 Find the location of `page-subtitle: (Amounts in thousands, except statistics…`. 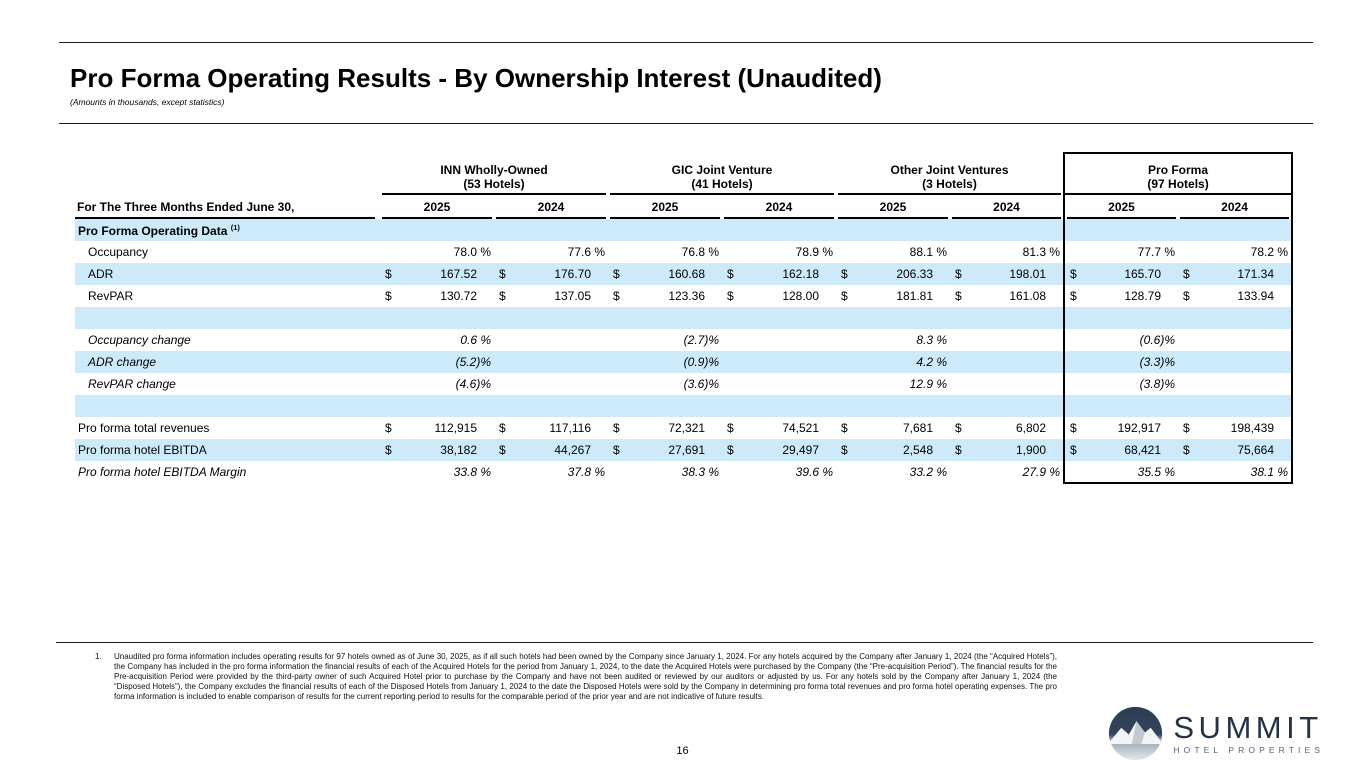

page-subtitle: (Amounts in thousands, except statistics… is located at coordinates (147, 102).